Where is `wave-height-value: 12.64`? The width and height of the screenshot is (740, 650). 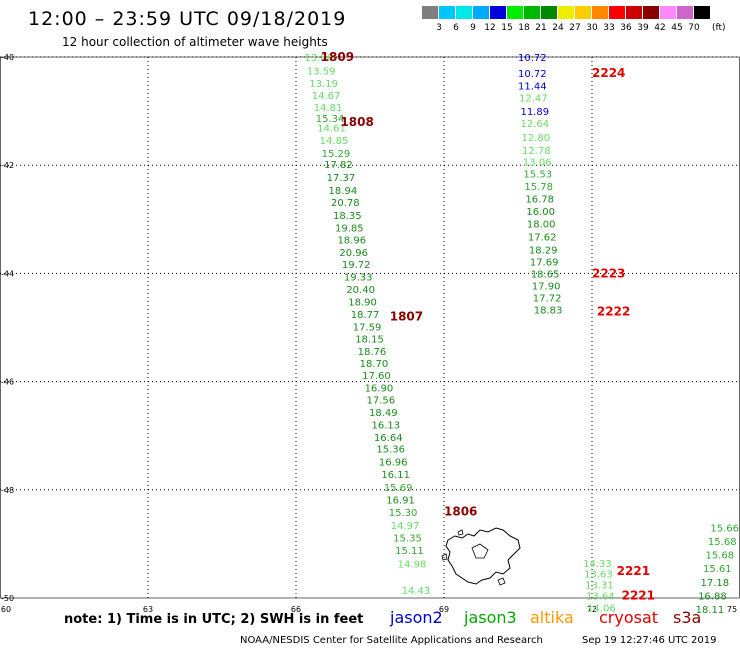
wave-height-value: 12.64 is located at coordinates (534, 124).